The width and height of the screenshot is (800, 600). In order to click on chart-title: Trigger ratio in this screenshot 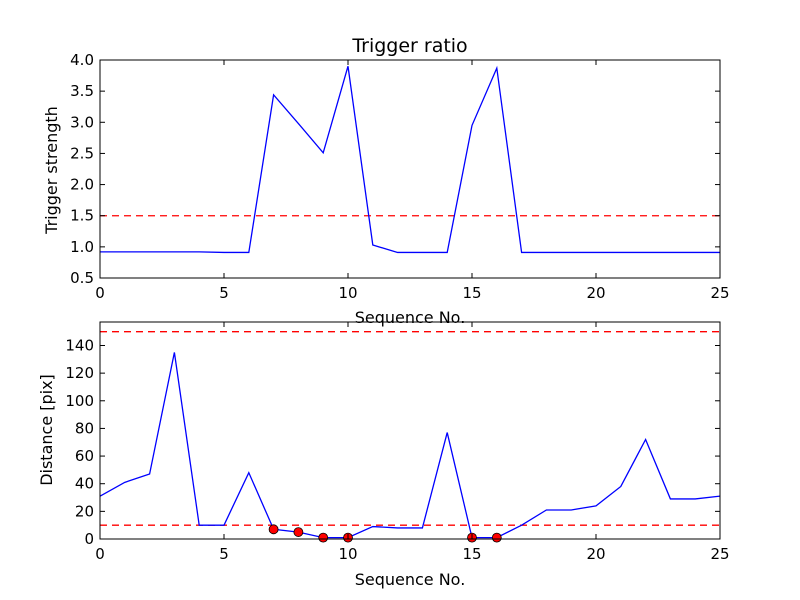, I will do `click(409, 46)`.